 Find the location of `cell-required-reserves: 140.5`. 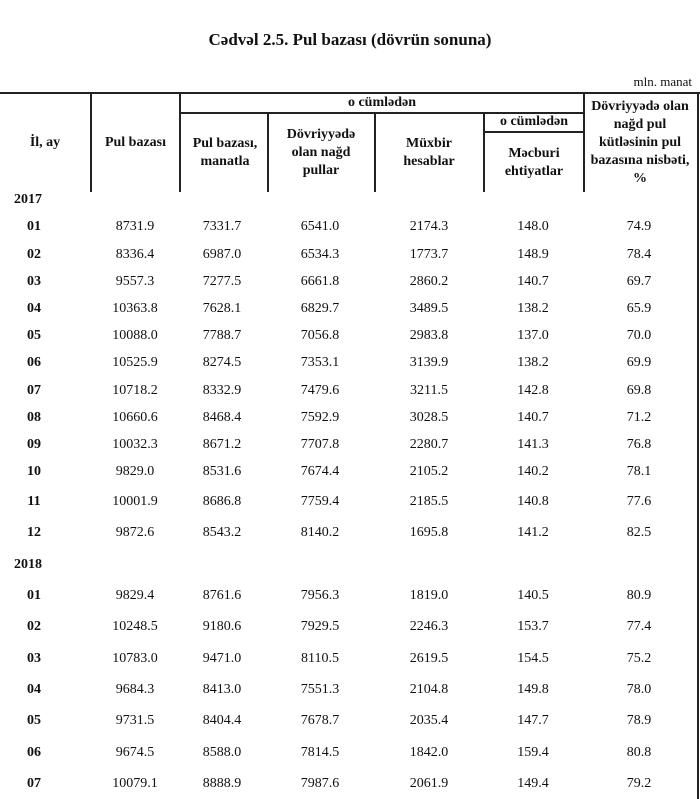

cell-required-reserves: 140.5 is located at coordinates (533, 595).